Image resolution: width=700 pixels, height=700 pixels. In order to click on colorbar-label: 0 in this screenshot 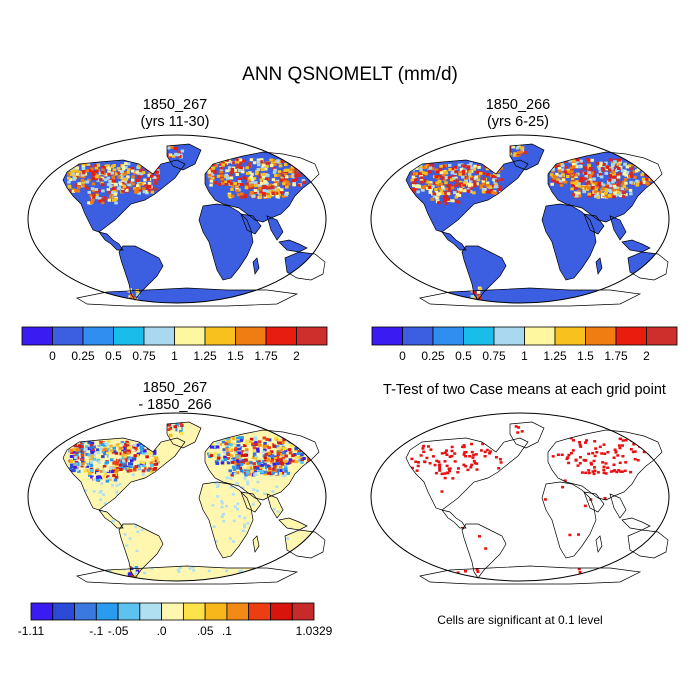, I will do `click(402, 356)`.